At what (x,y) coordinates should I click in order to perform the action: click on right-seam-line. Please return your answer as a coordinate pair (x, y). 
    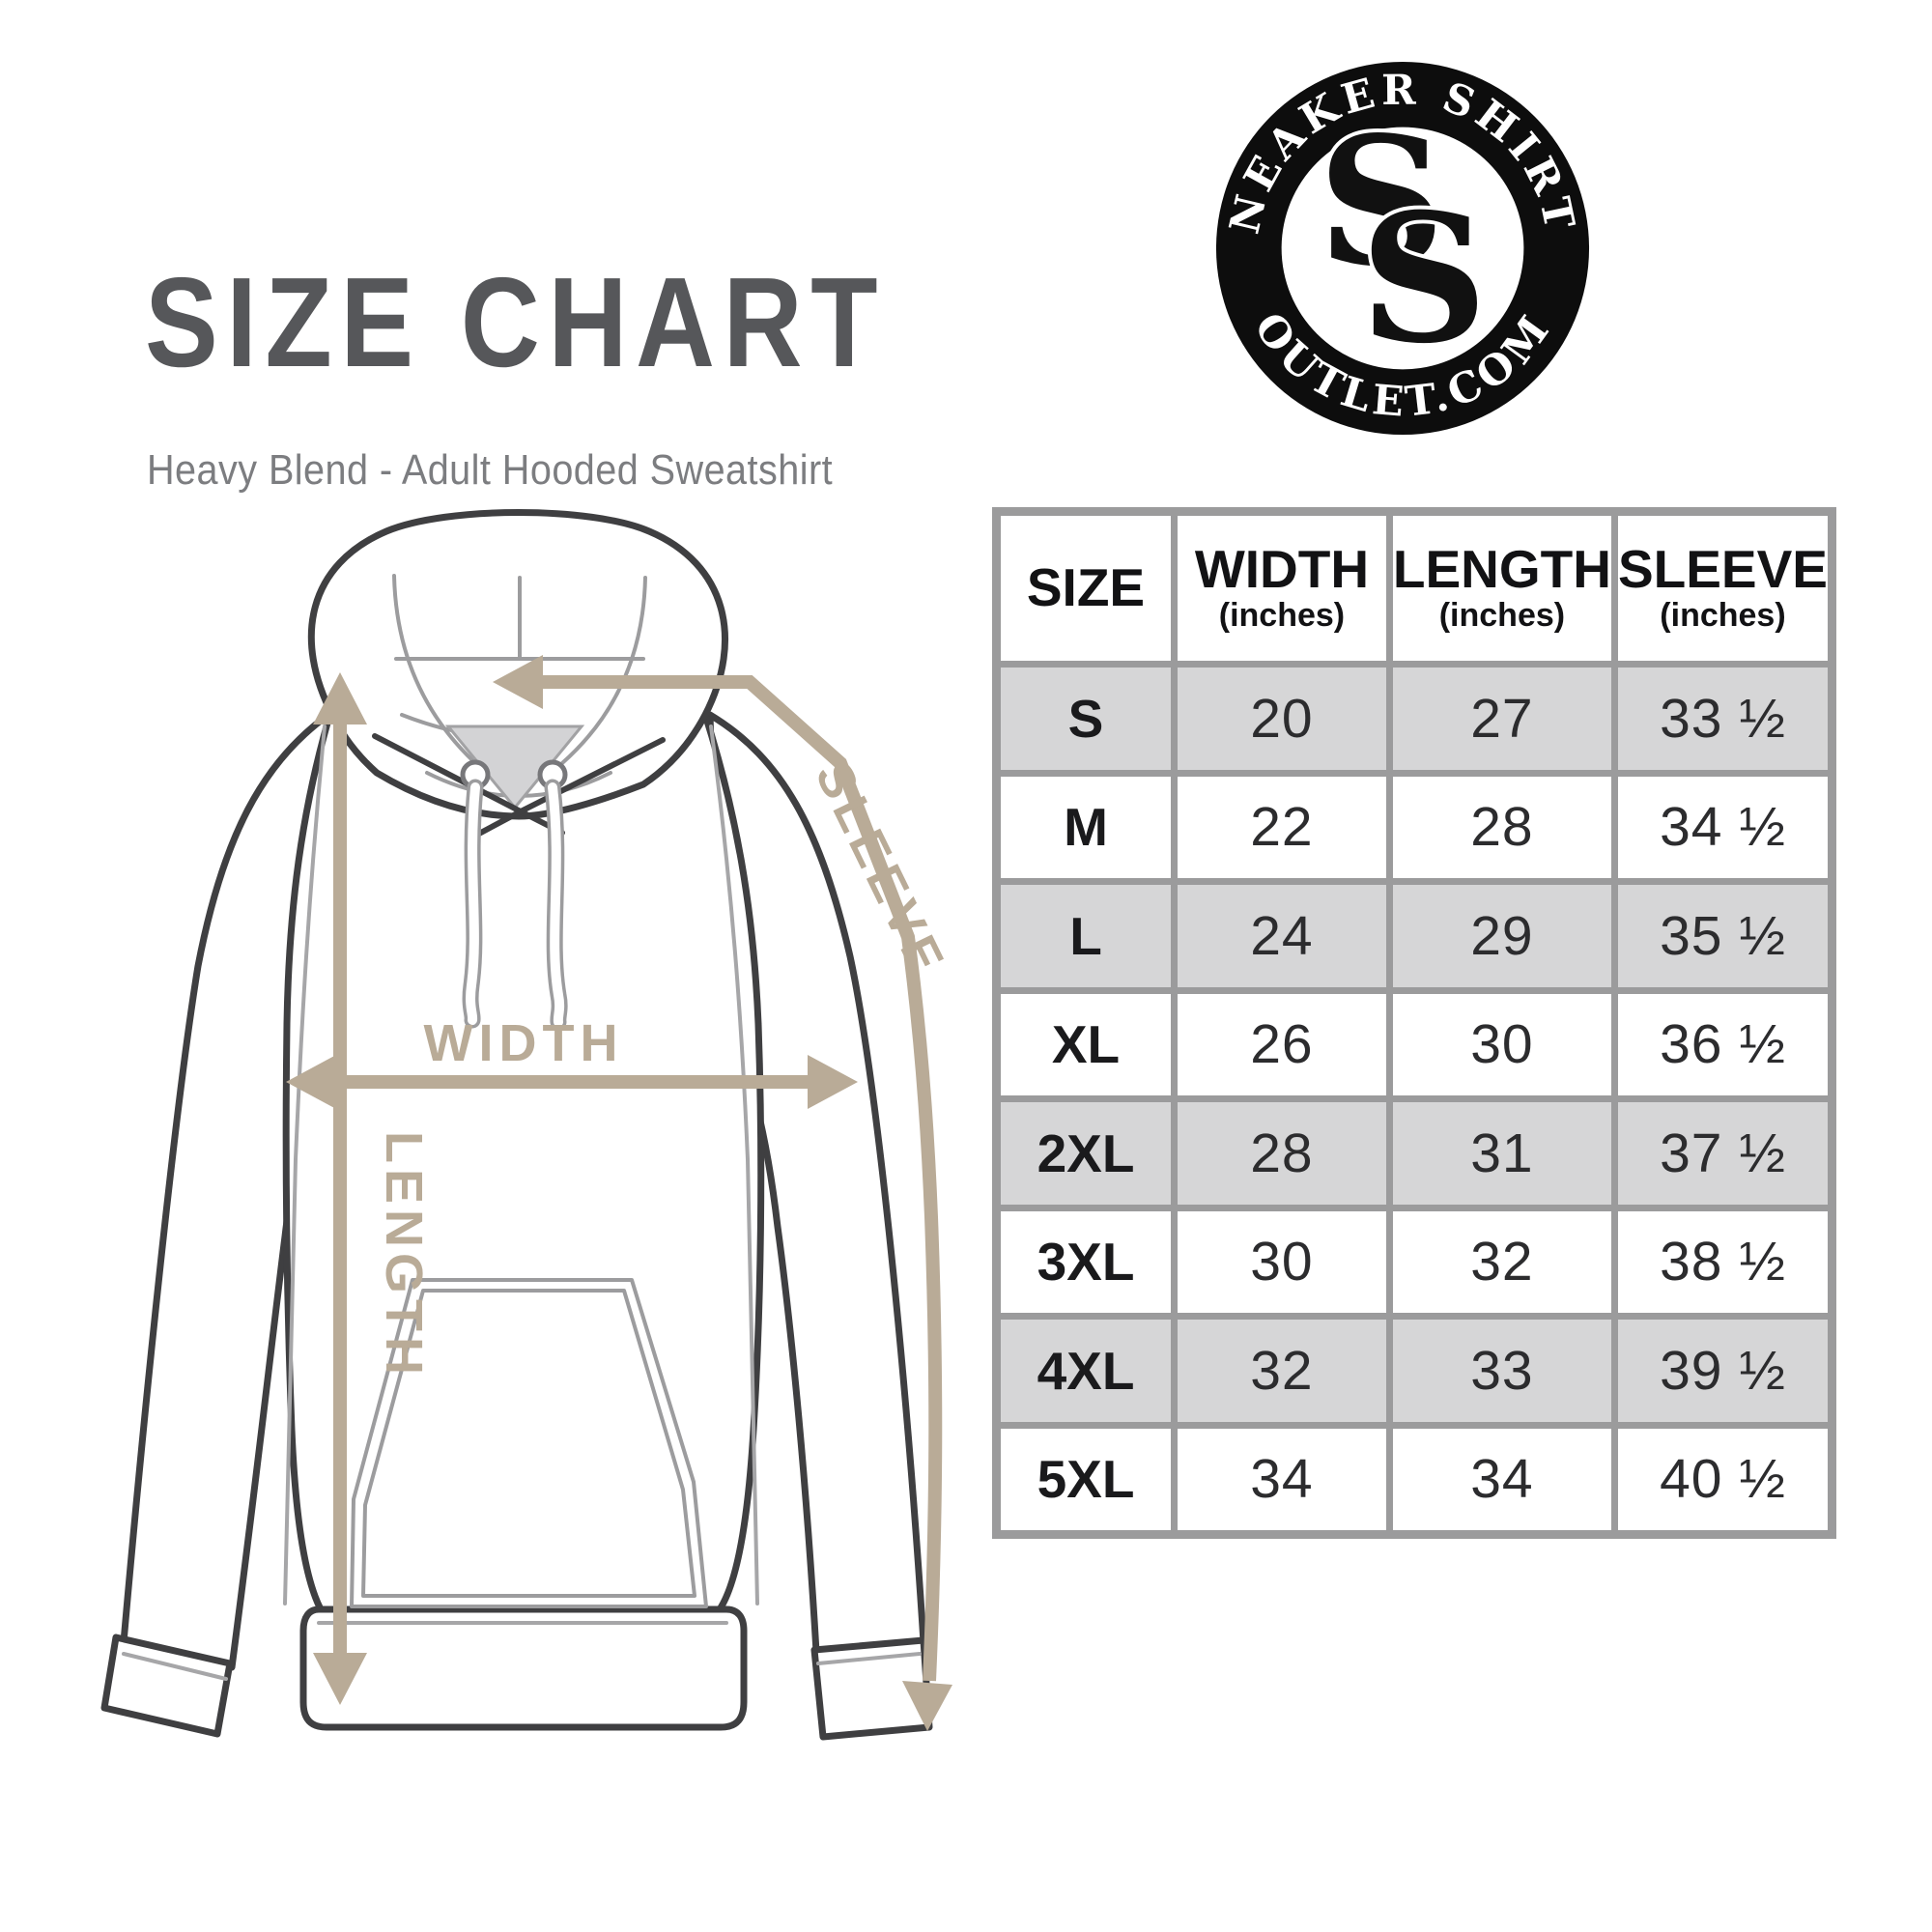
    Looking at the image, I should click on (734, 1164).